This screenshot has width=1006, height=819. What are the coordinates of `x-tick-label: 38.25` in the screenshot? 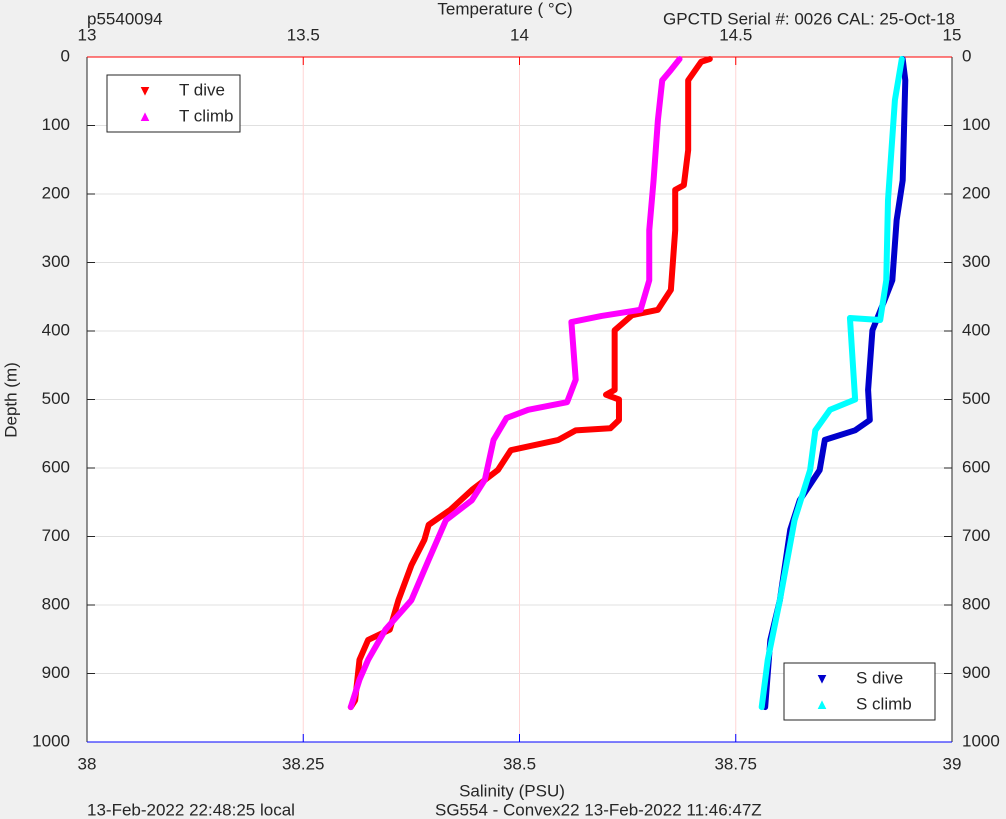 It's located at (303, 763).